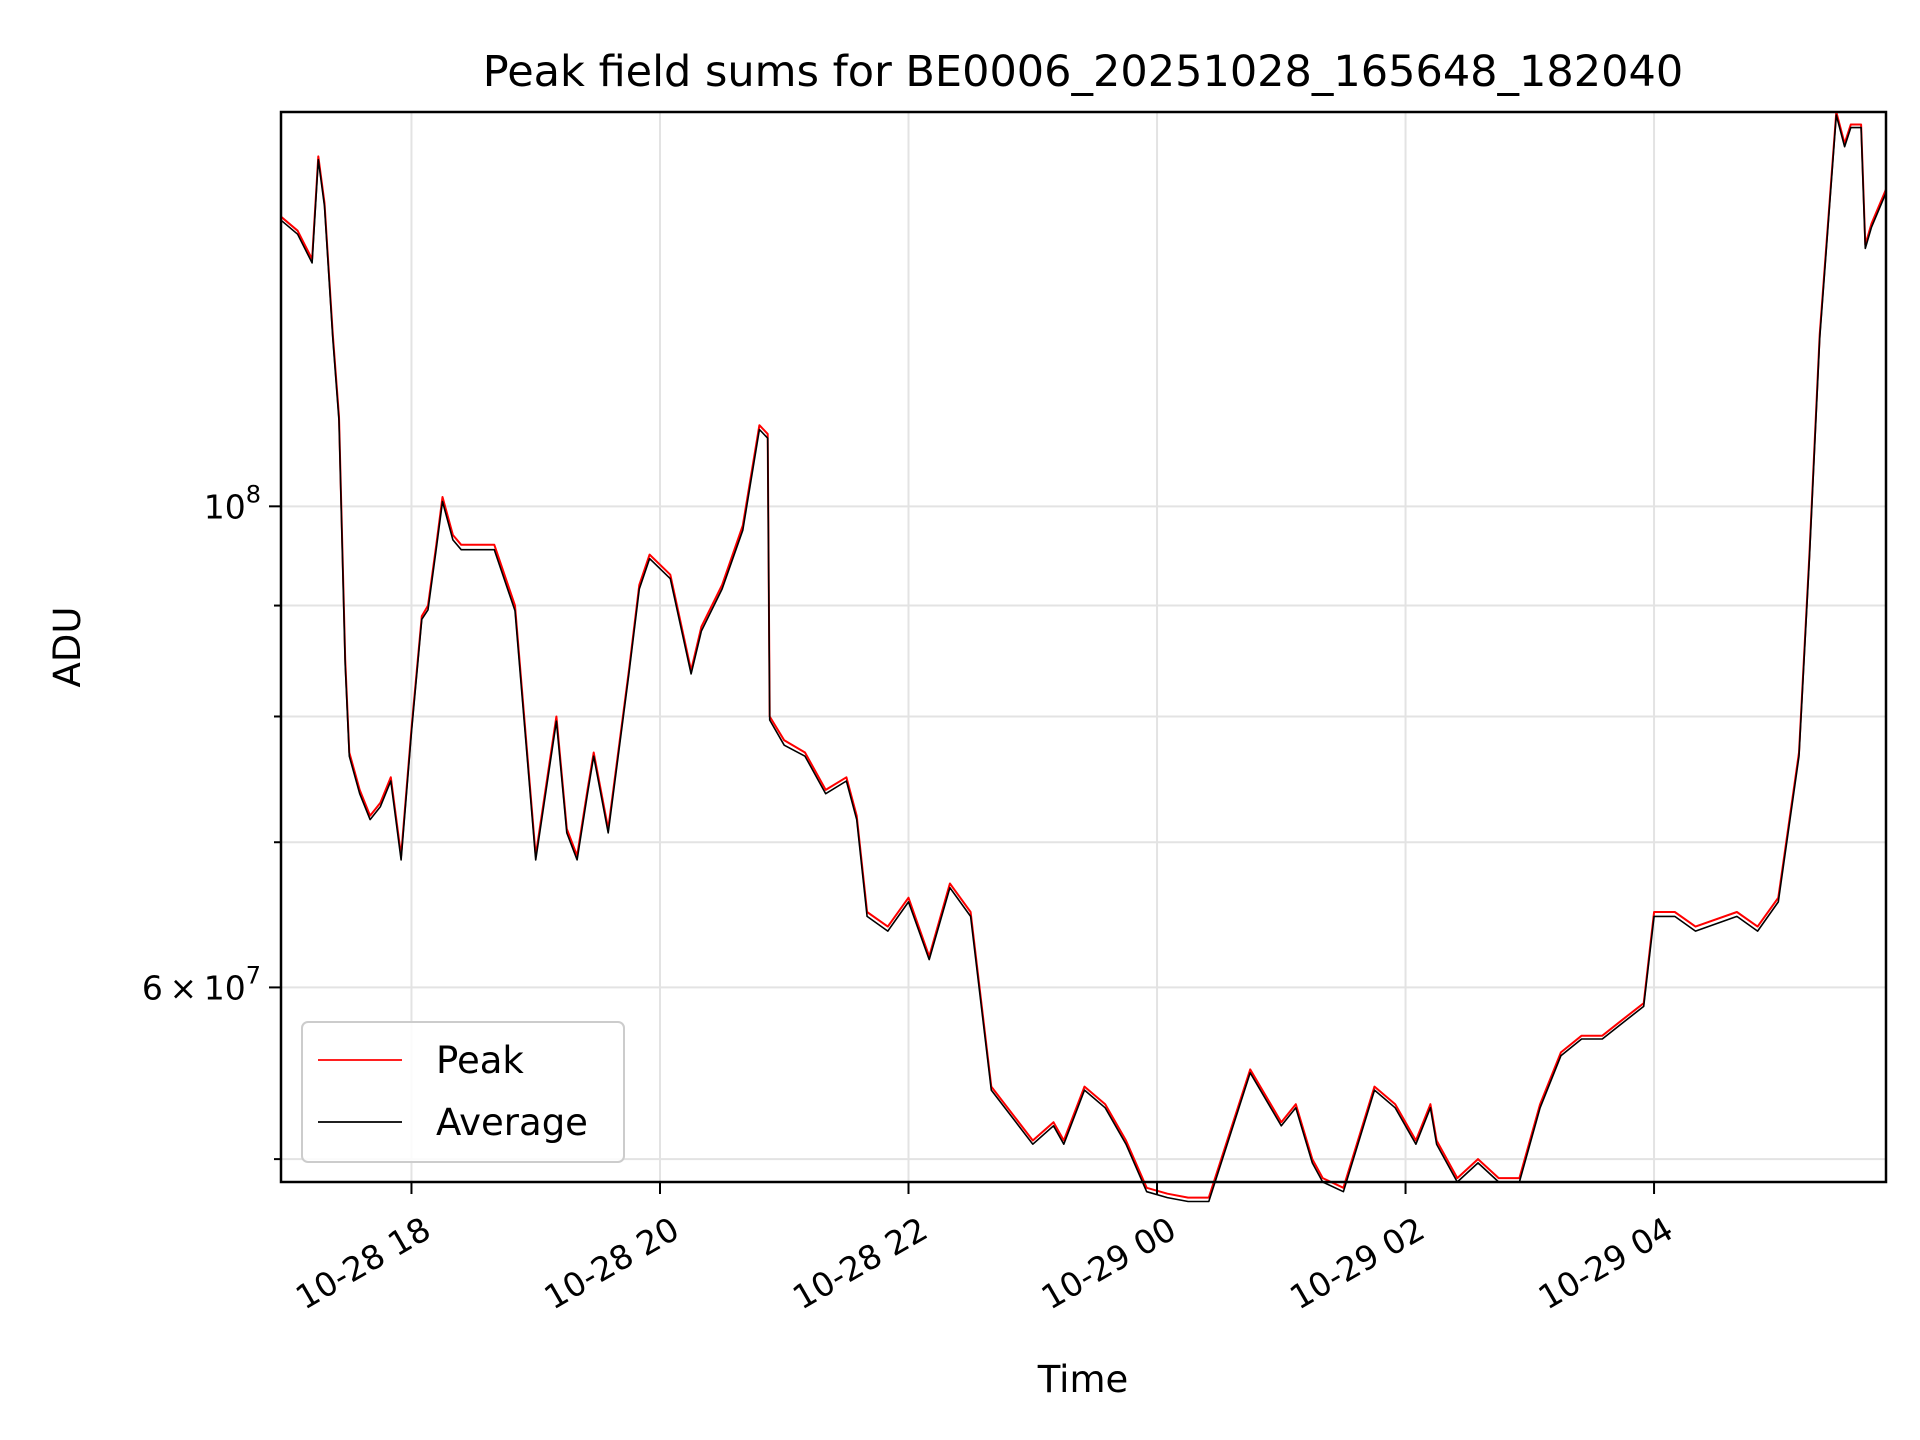  I want to click on legend-box, so click(463, 1092).